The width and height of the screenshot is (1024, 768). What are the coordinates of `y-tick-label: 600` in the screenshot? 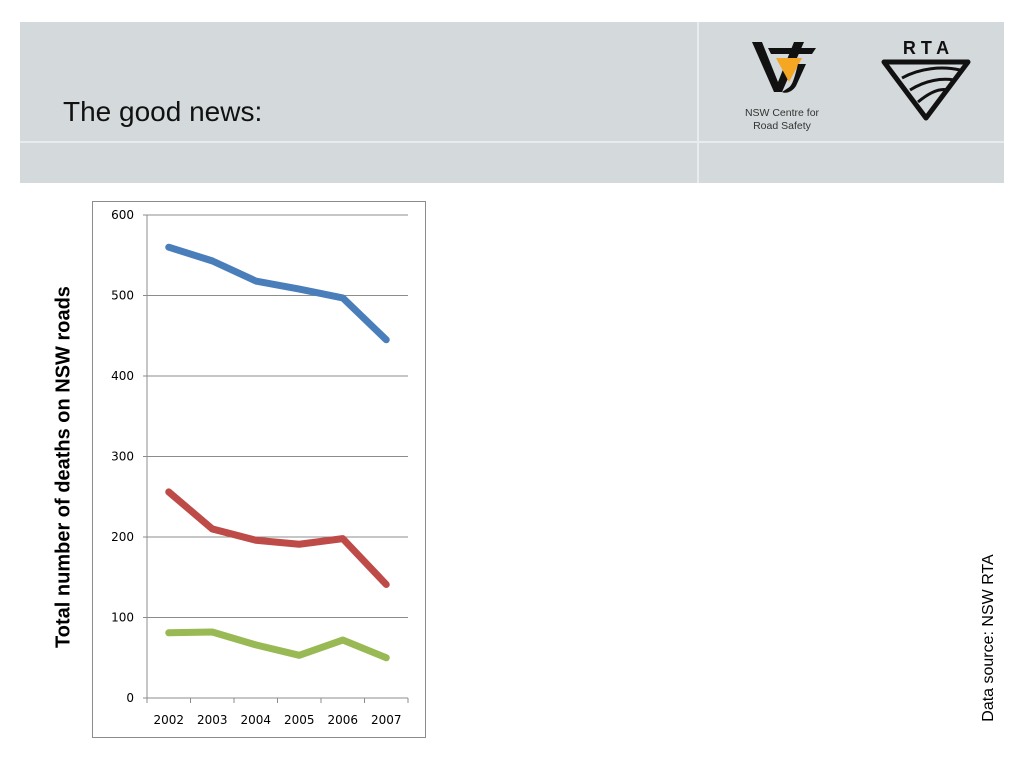 It's located at (122, 215).